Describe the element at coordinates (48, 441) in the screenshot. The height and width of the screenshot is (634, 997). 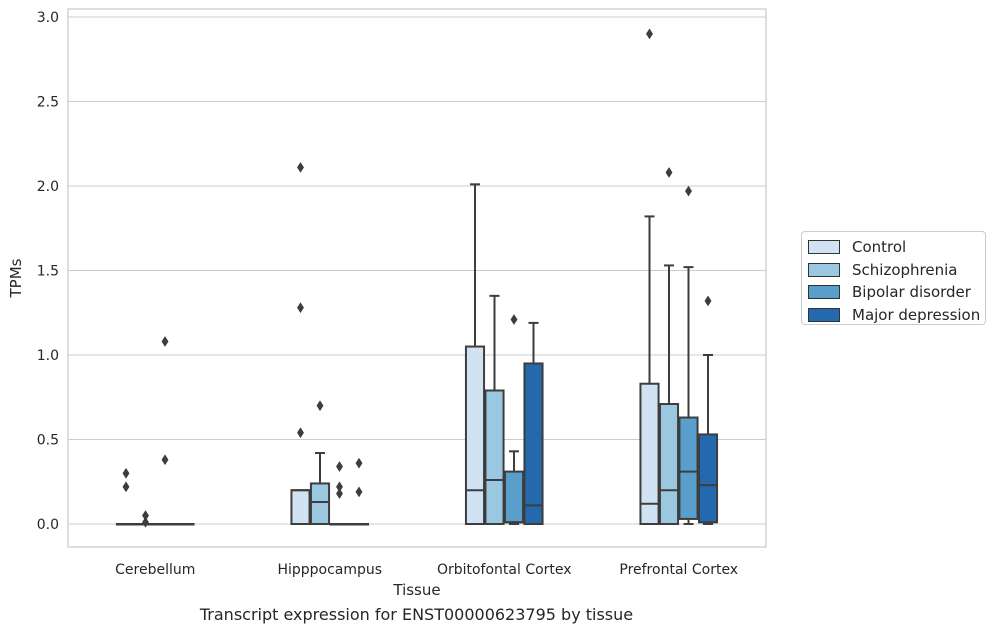
I see `y-tick-label: 0.5` at that location.